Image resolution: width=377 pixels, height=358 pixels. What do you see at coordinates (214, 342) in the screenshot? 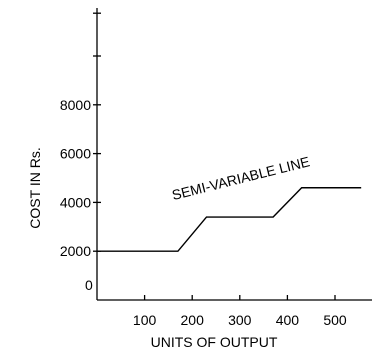
I see `x-axis-title: UNITS OF OUTPUT` at bounding box center [214, 342].